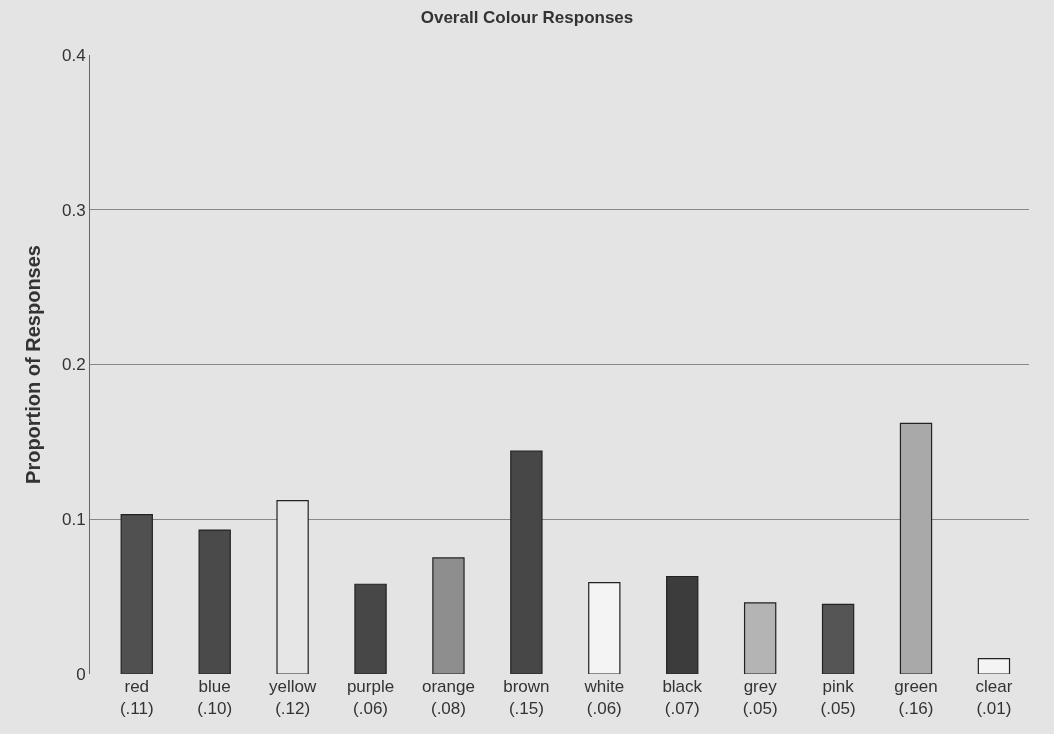  What do you see at coordinates (292, 698) in the screenshot?
I see `x-tick-label: yellow (.12)` at bounding box center [292, 698].